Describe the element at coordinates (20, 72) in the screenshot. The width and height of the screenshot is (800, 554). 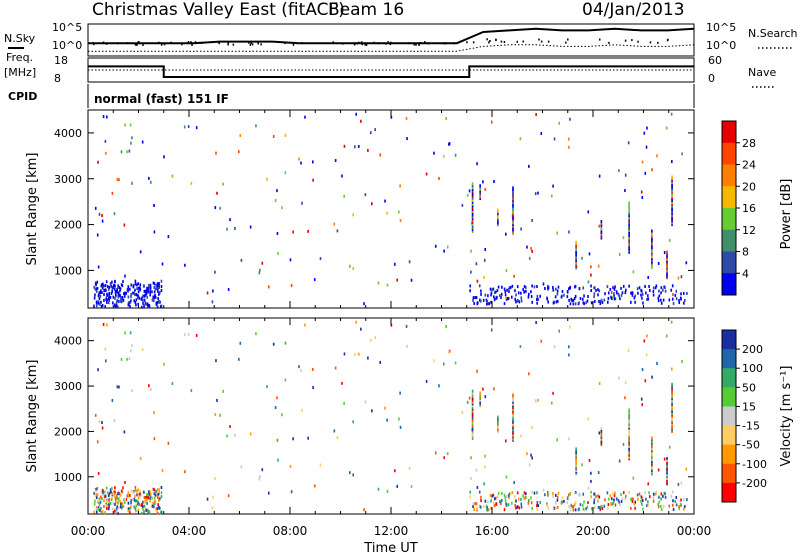
I see `freq-unit: [MHz]` at that location.